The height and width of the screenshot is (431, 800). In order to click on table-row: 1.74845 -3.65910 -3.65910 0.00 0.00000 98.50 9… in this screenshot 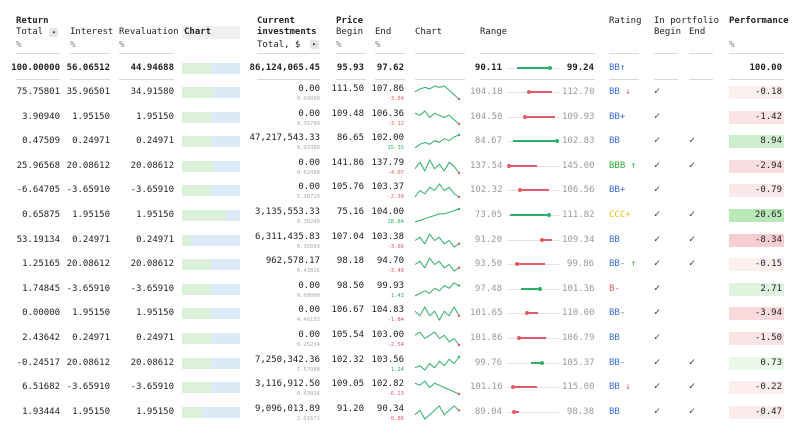, I will do `click(400, 291)`.